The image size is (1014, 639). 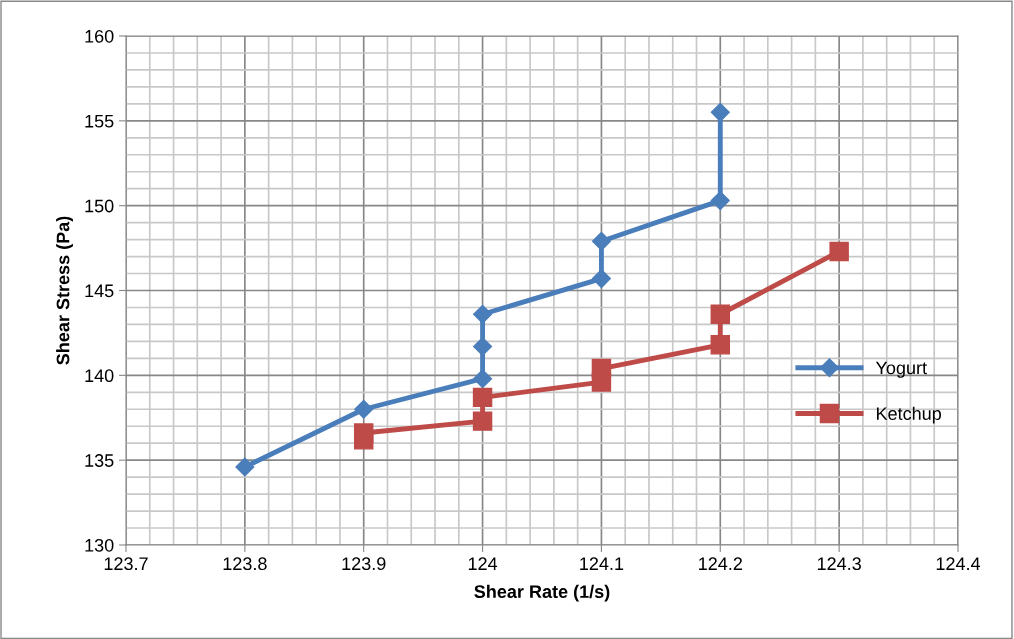 I want to click on x-tick-label: 124.3, so click(x=839, y=564).